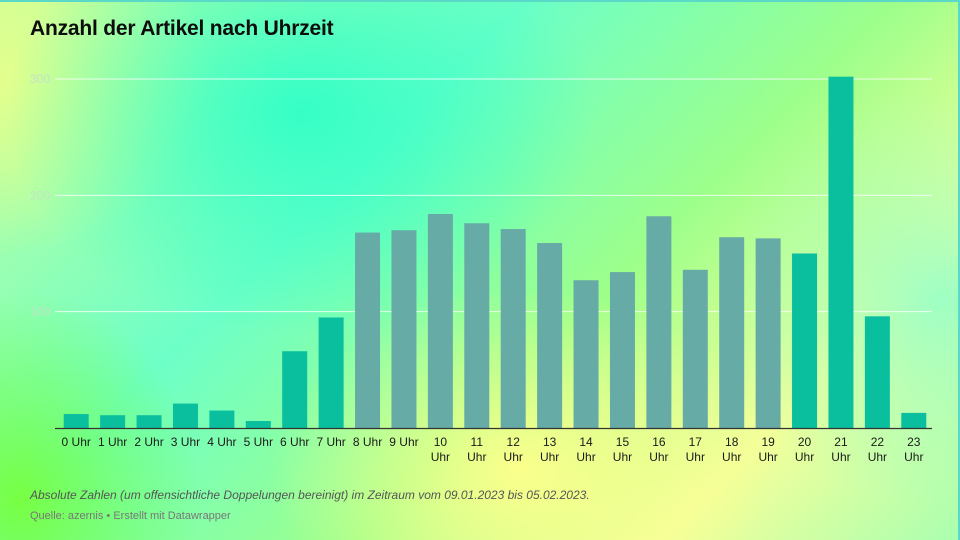  What do you see at coordinates (40, 195) in the screenshot?
I see `y-tick-label: 200` at bounding box center [40, 195].